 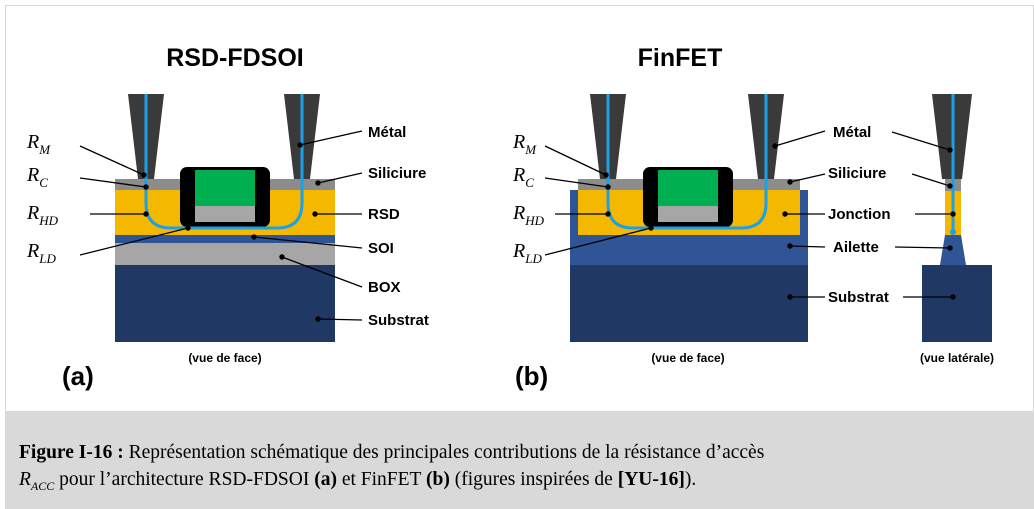 I want to click on finfet-label-fin: Ailette, so click(x=856, y=247).